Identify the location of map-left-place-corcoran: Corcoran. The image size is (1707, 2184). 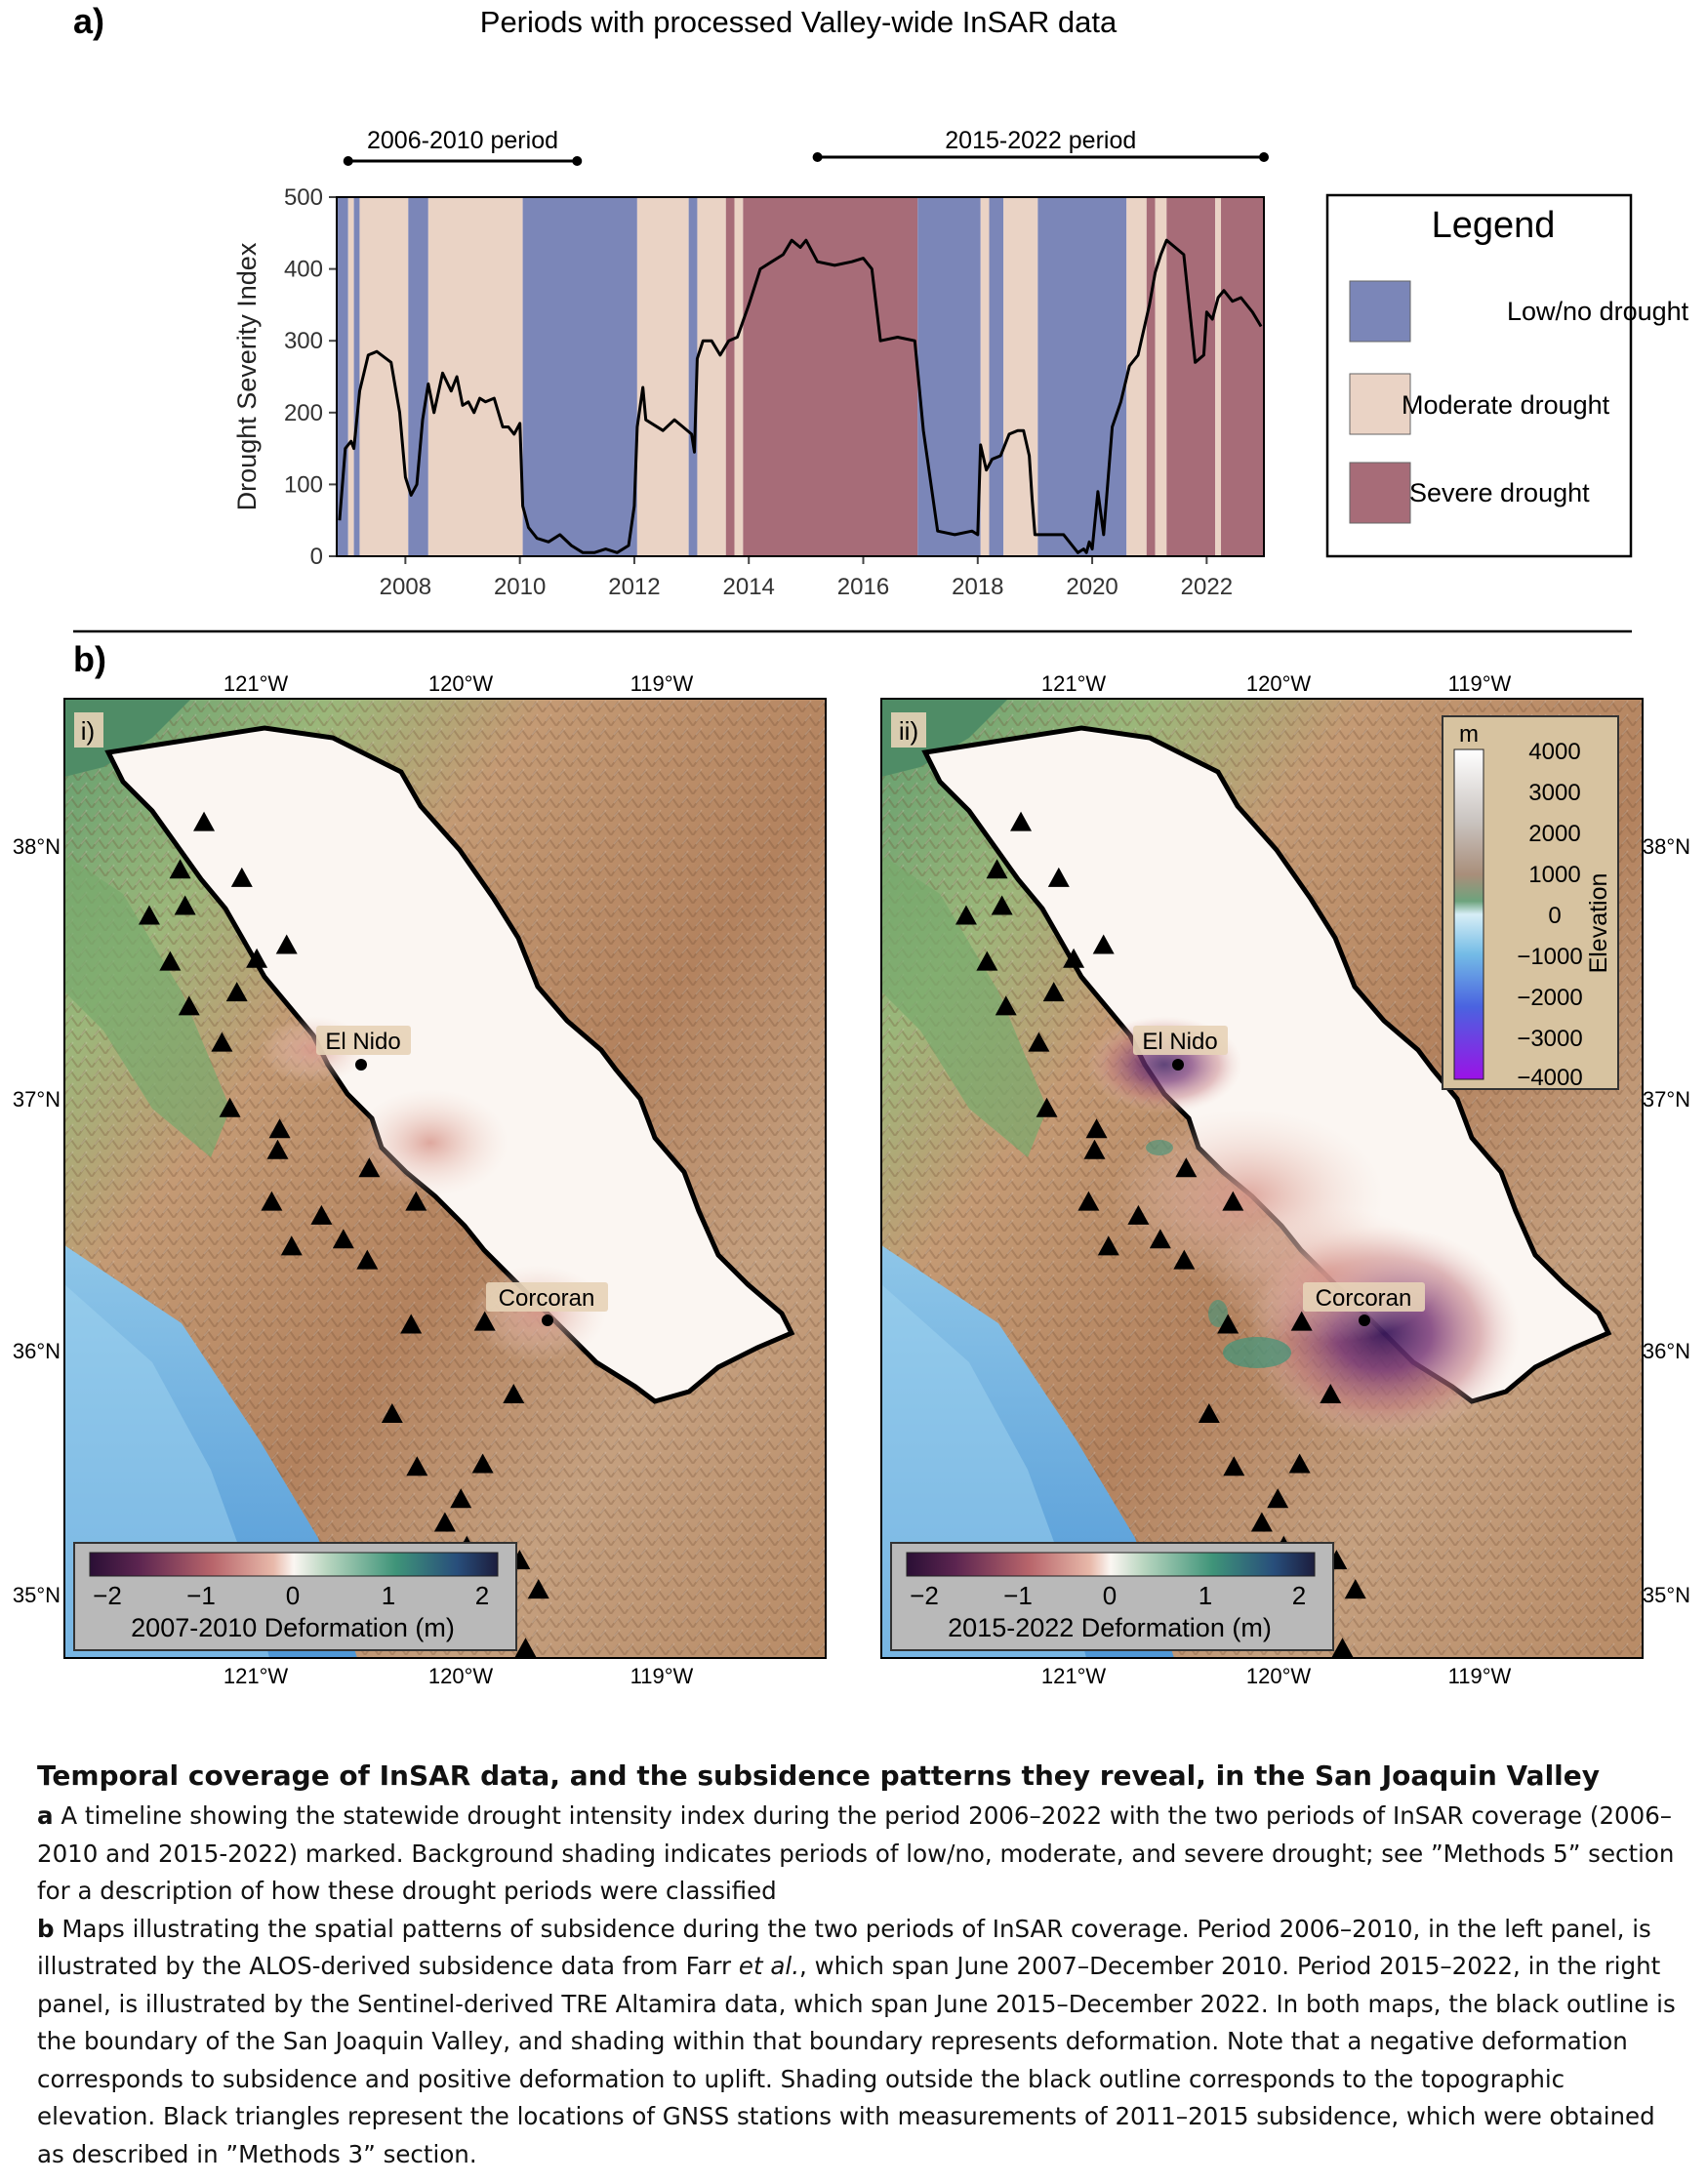
(547, 1298).